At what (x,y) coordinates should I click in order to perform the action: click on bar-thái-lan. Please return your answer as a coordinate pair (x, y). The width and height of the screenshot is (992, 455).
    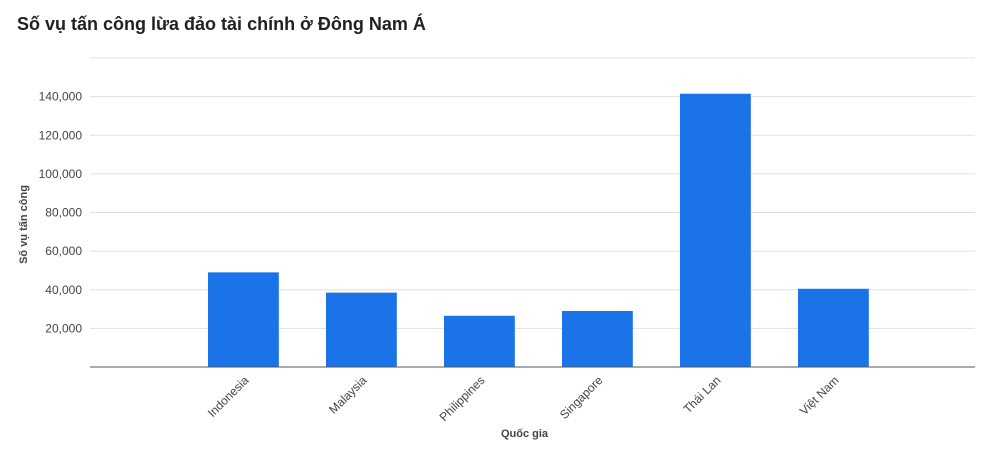
    Looking at the image, I should click on (715, 230).